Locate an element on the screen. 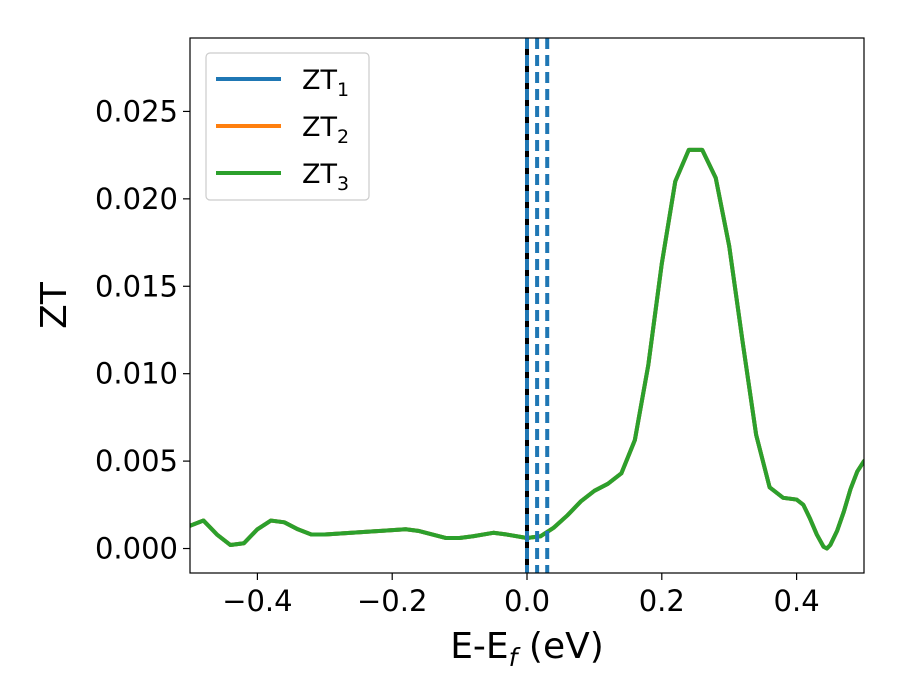 This screenshot has height=700, width=900. y-axis-label: ZT is located at coordinates (54, 305).